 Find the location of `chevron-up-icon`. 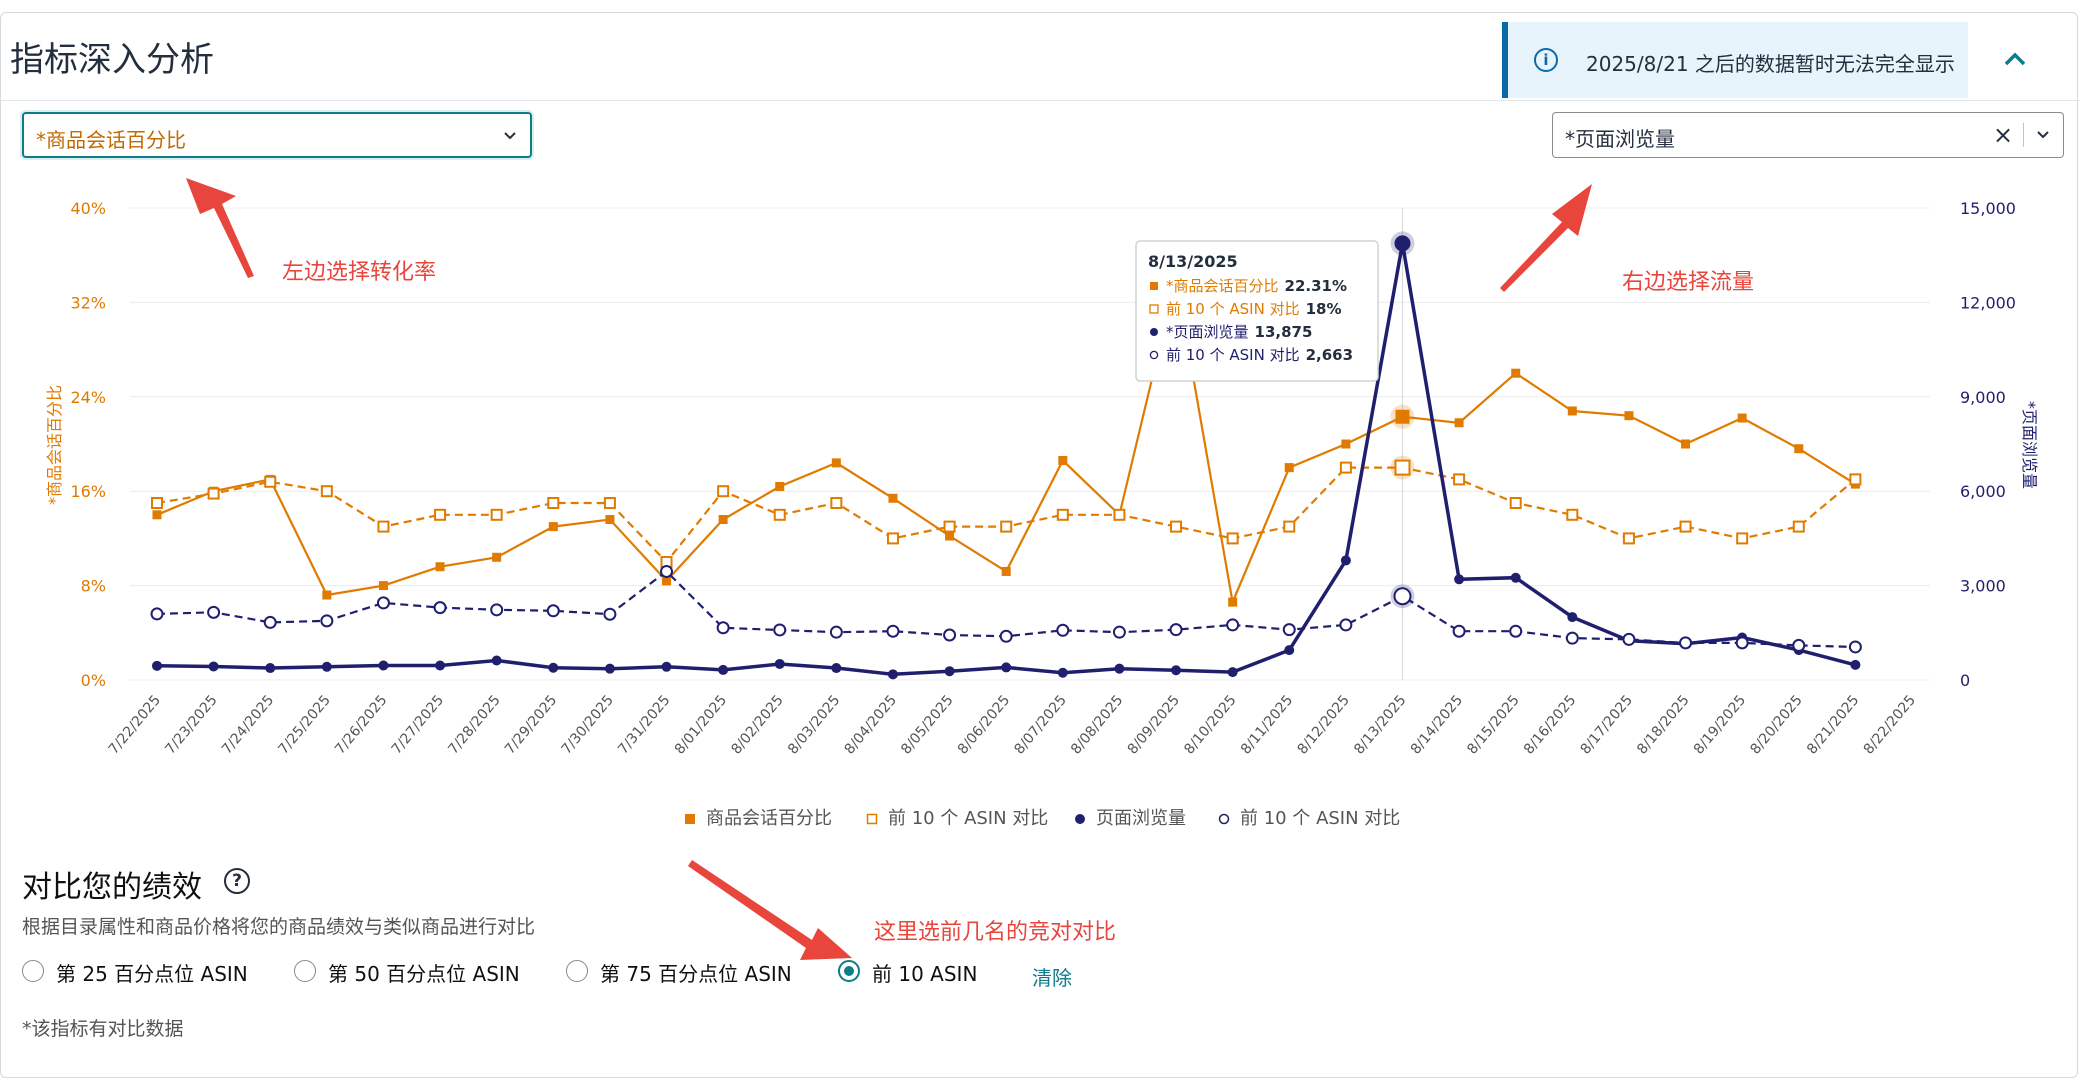

chevron-up-icon is located at coordinates (2015, 59).